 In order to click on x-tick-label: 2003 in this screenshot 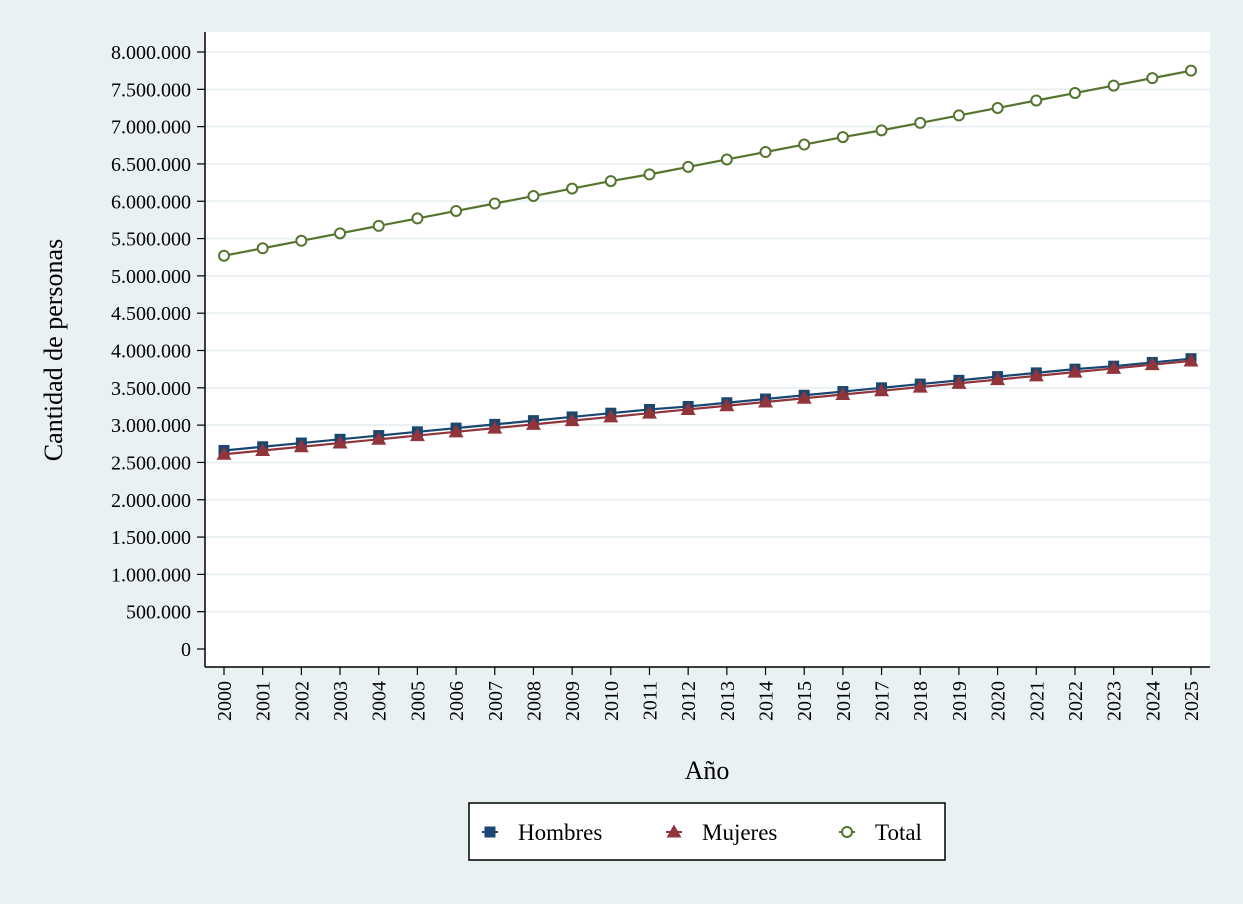, I will do `click(341, 701)`.